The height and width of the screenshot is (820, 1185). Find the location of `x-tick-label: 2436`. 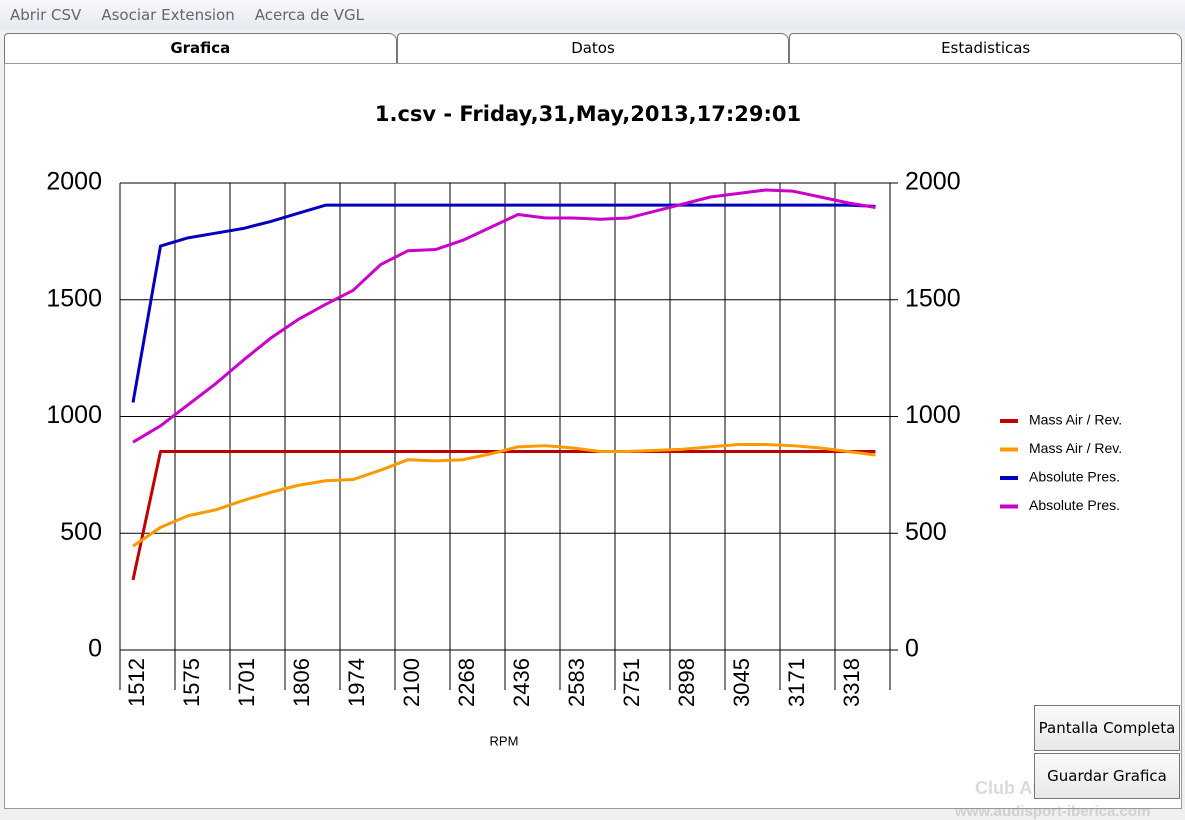

x-tick-label: 2436 is located at coordinates (521, 682).